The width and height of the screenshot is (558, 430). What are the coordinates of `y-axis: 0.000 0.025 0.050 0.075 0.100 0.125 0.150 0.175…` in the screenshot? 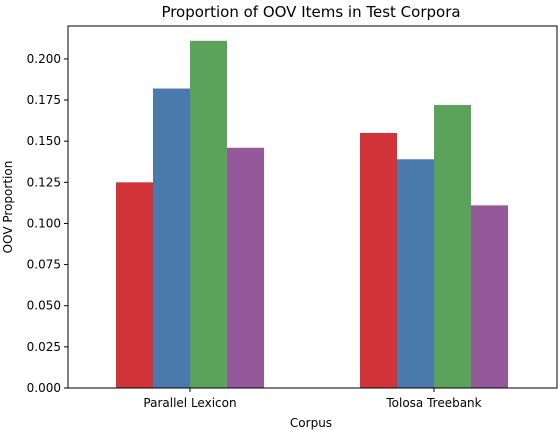 It's located at (47, 223).